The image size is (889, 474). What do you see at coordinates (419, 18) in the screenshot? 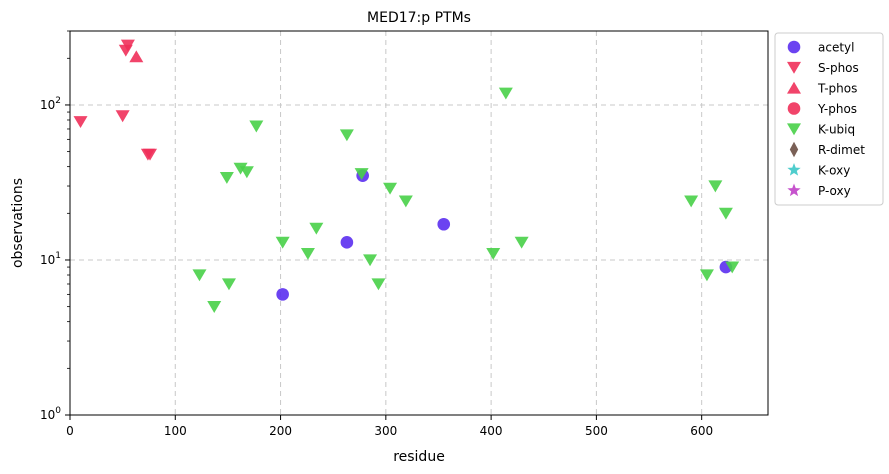
I see `chart-title: MED17:p PTMs` at bounding box center [419, 18].